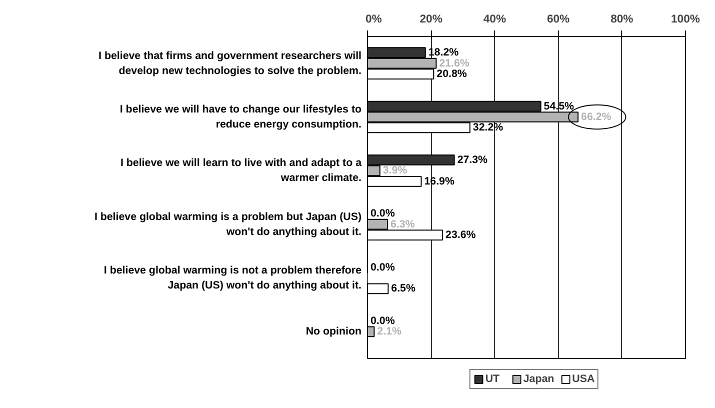 Image resolution: width=715 pixels, height=408 pixels. I want to click on y-tick-label: No opinion, so click(334, 332).